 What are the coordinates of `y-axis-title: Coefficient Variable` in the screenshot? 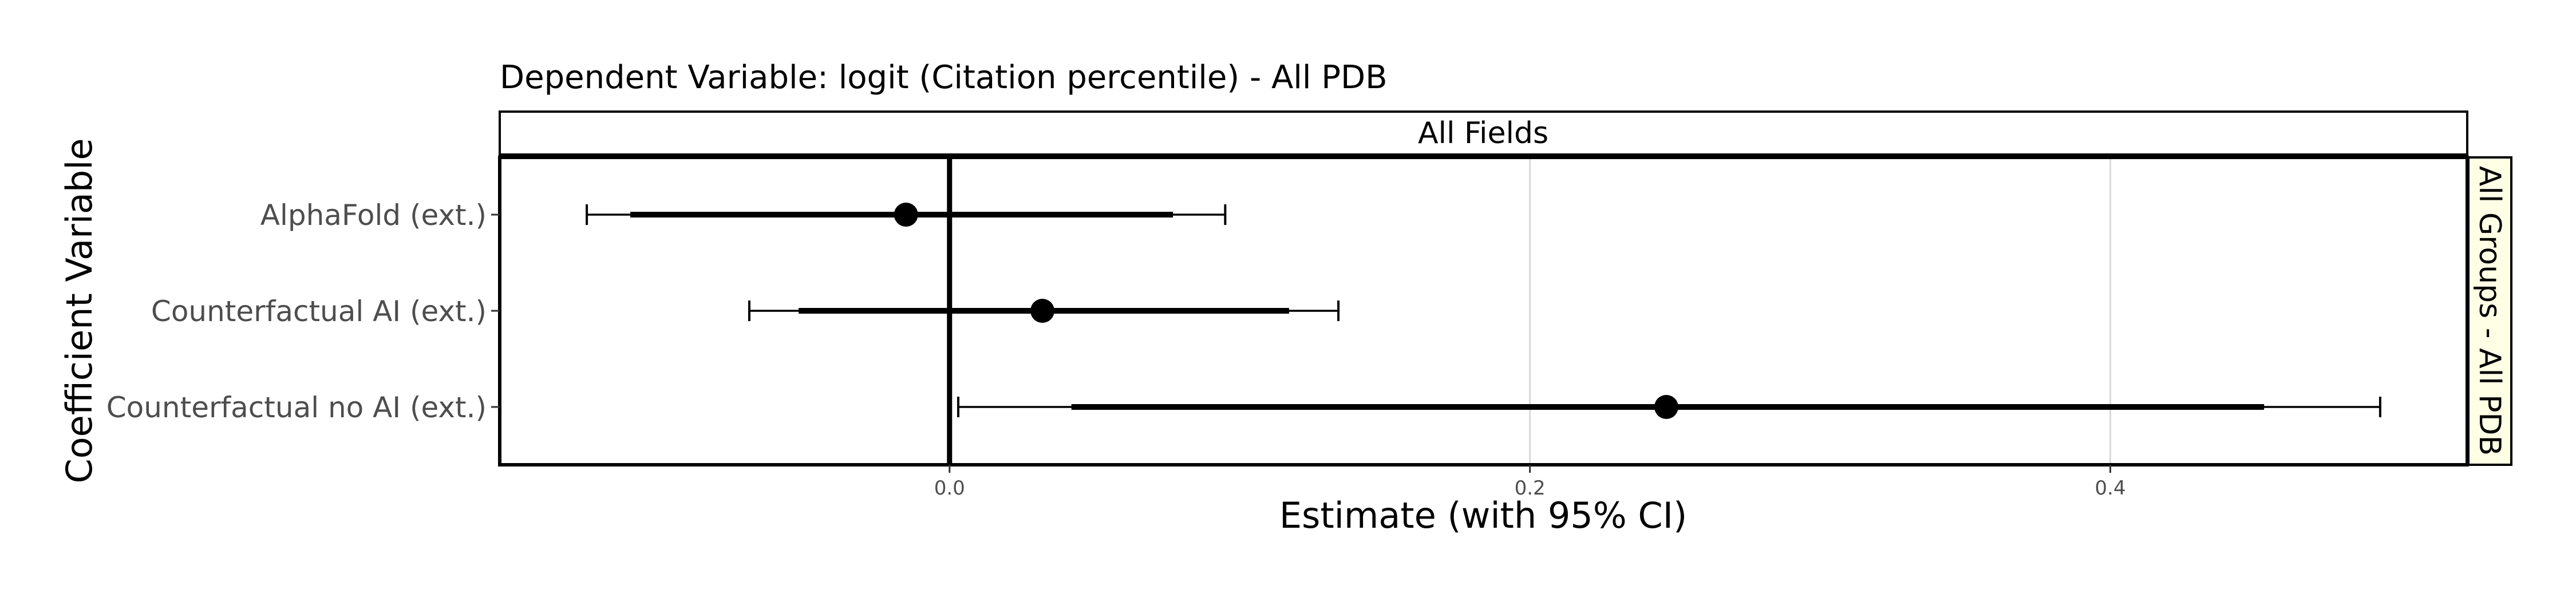 It's located at (79, 311).